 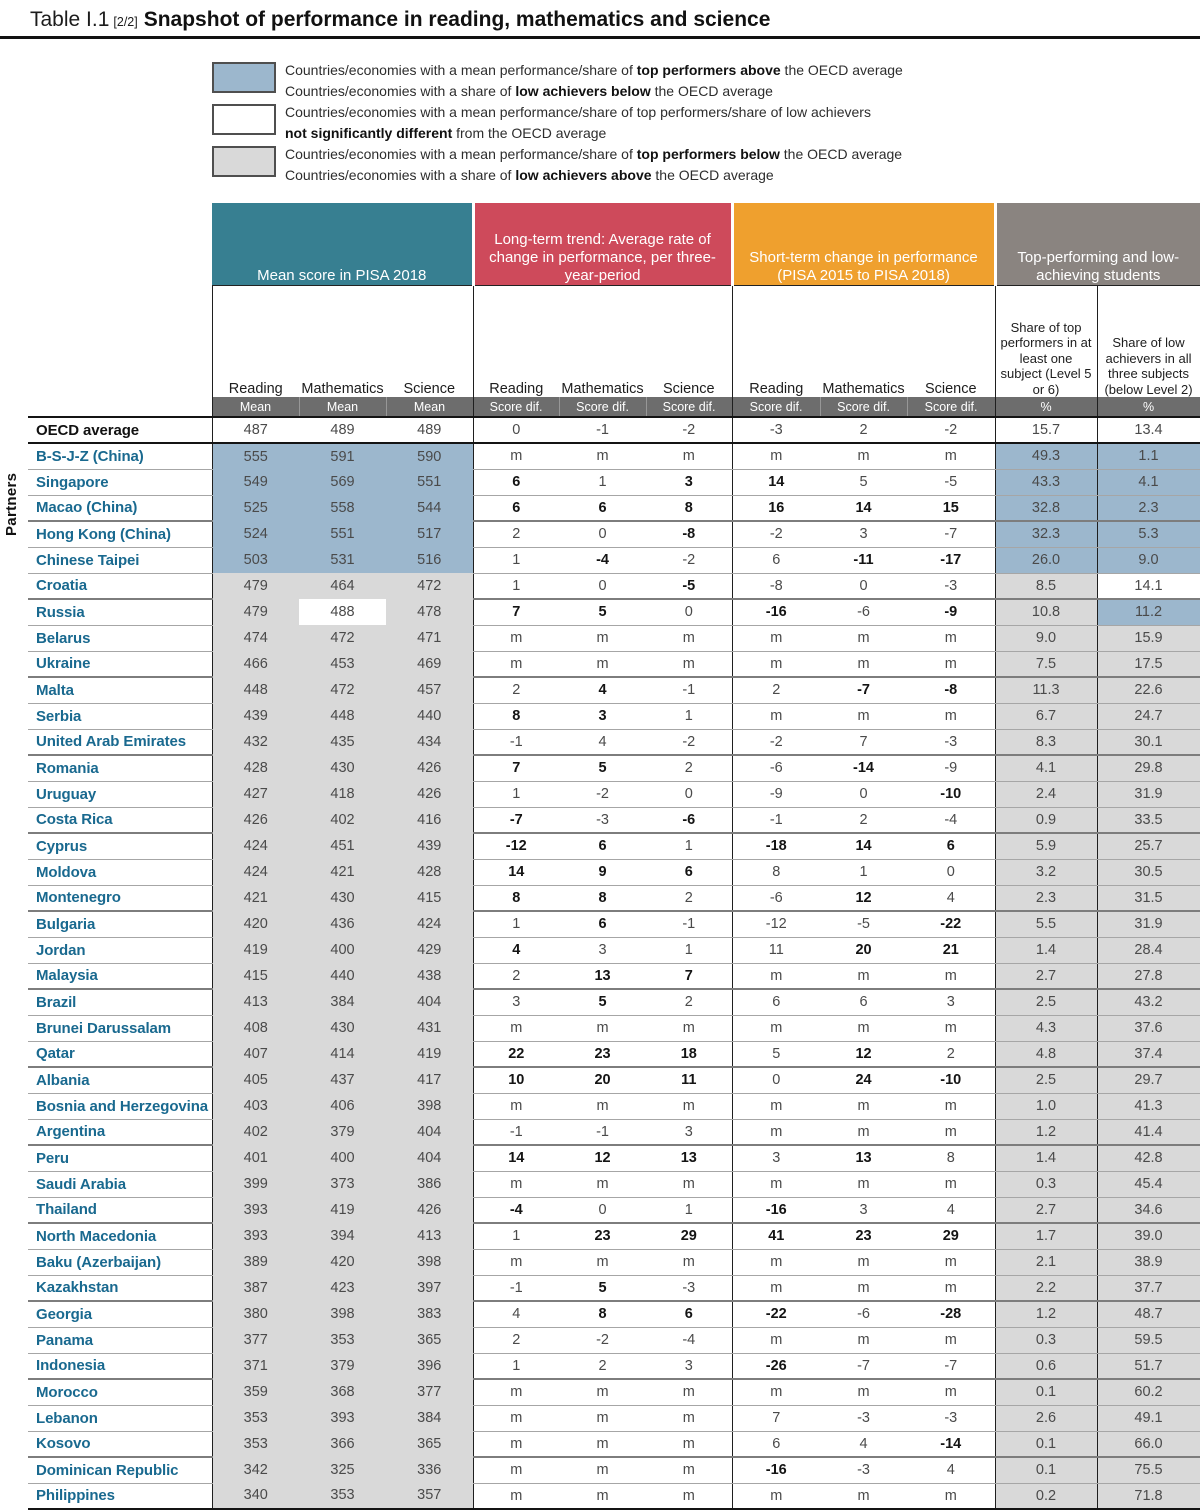 I want to click on mean-score-cell: 353, so click(x=342, y=1496).